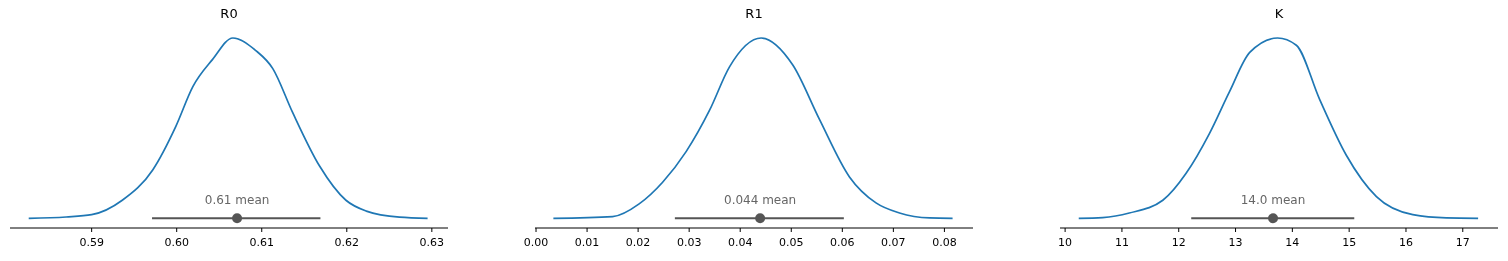  I want to click on x-tick-label: 0.05, so click(791, 242).